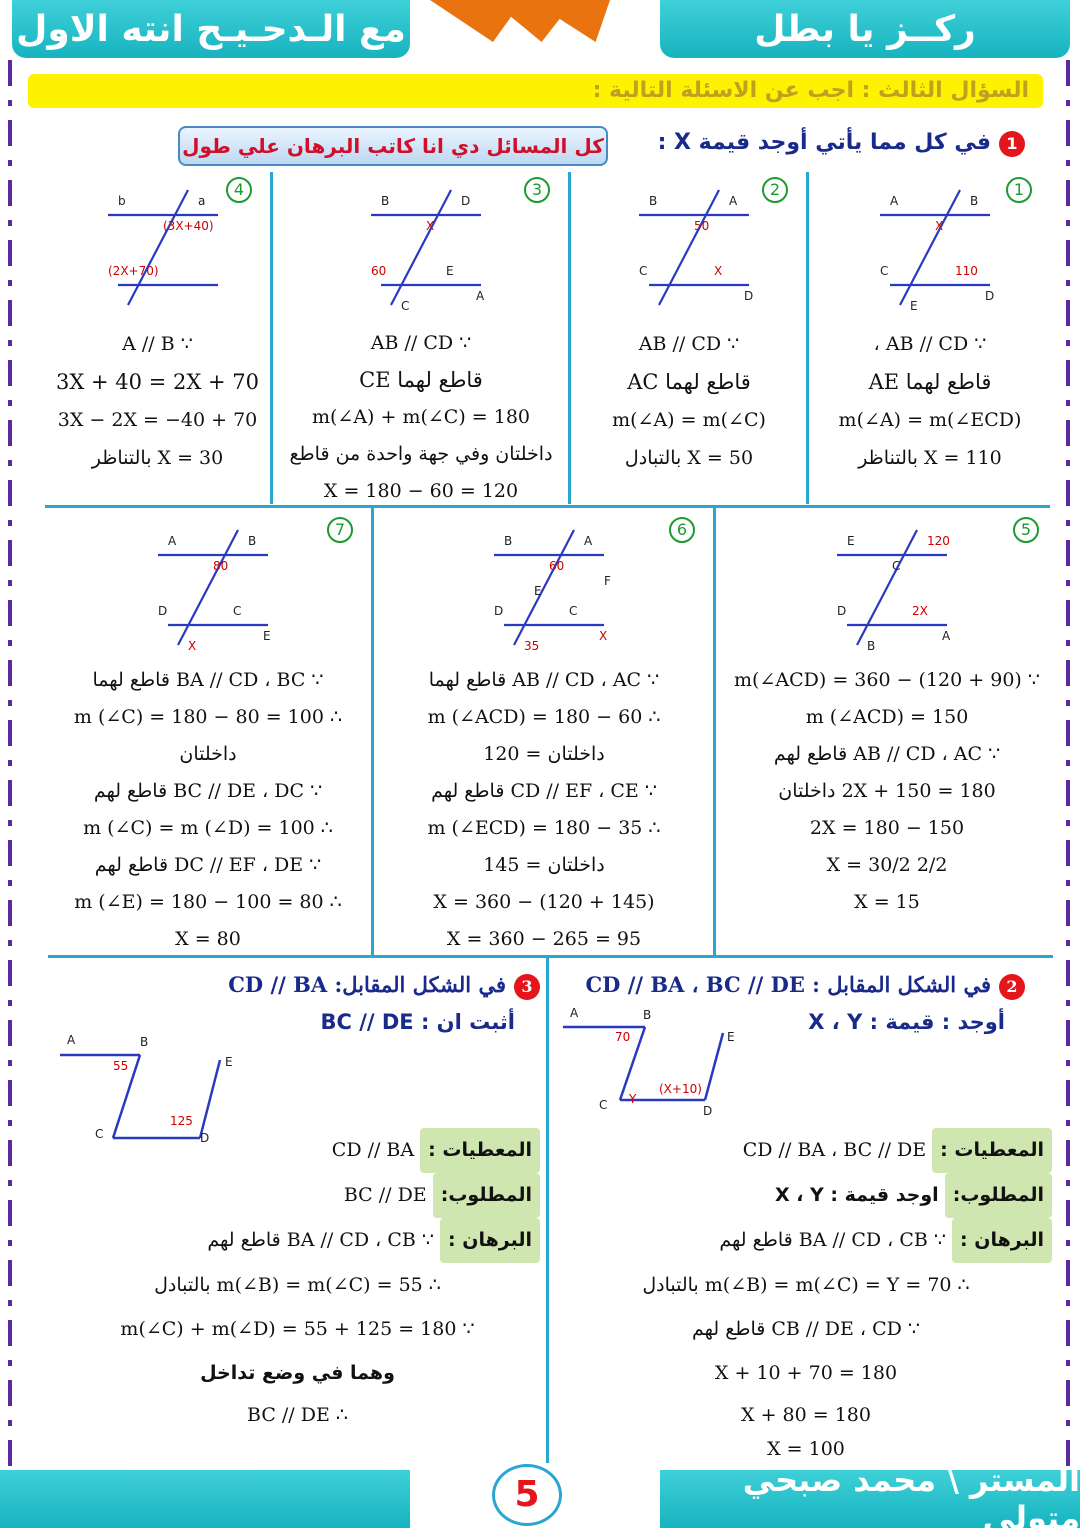  Describe the element at coordinates (887, 865) in the screenshot. I see `solution-line: 2/2 X = 30/2` at that location.